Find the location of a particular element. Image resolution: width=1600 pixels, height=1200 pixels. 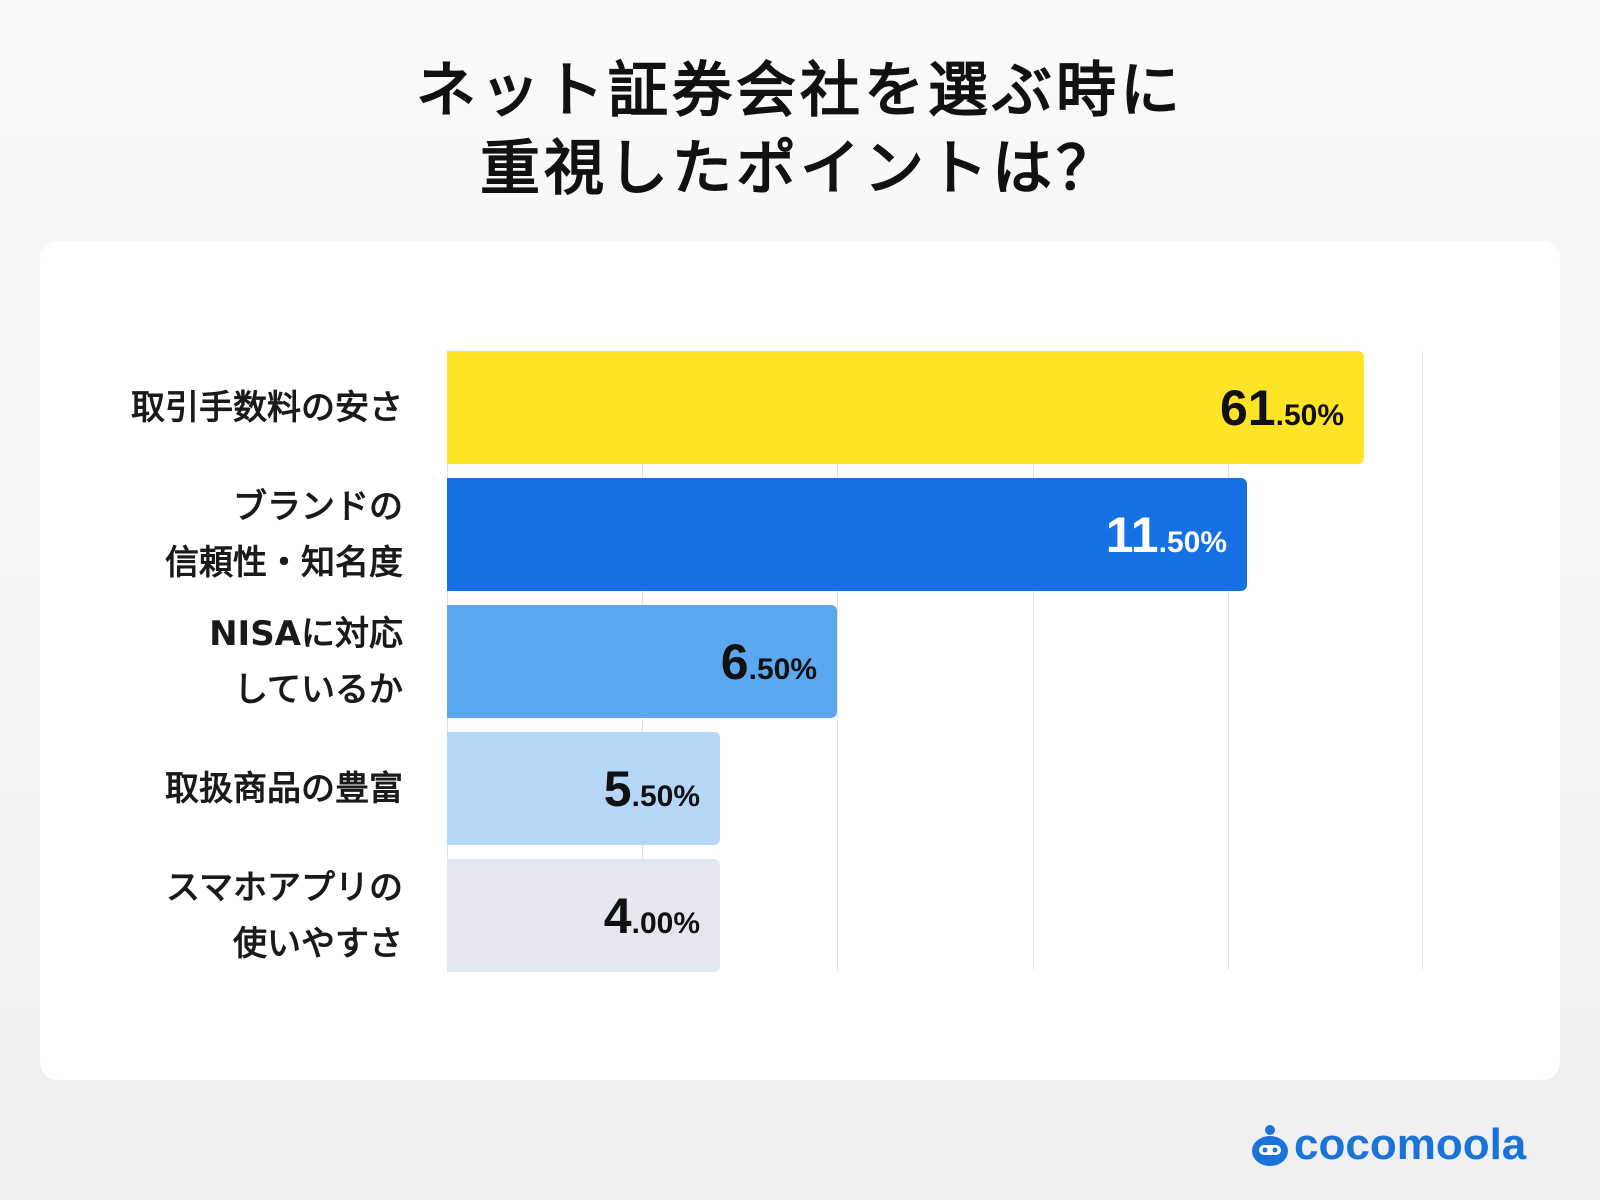

bar: 6.50% is located at coordinates (642, 661).